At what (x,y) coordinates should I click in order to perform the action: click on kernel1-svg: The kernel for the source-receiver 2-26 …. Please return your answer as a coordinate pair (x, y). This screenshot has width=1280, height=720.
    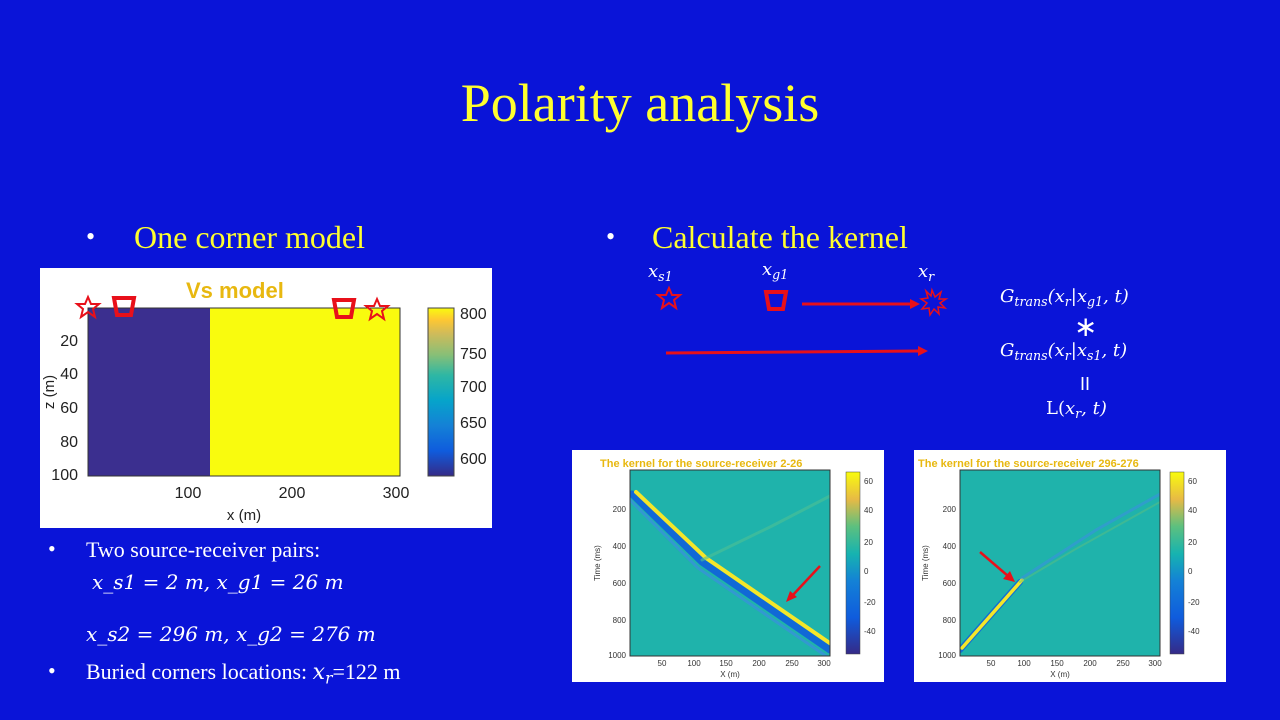
    Looking at the image, I should click on (734, 568).